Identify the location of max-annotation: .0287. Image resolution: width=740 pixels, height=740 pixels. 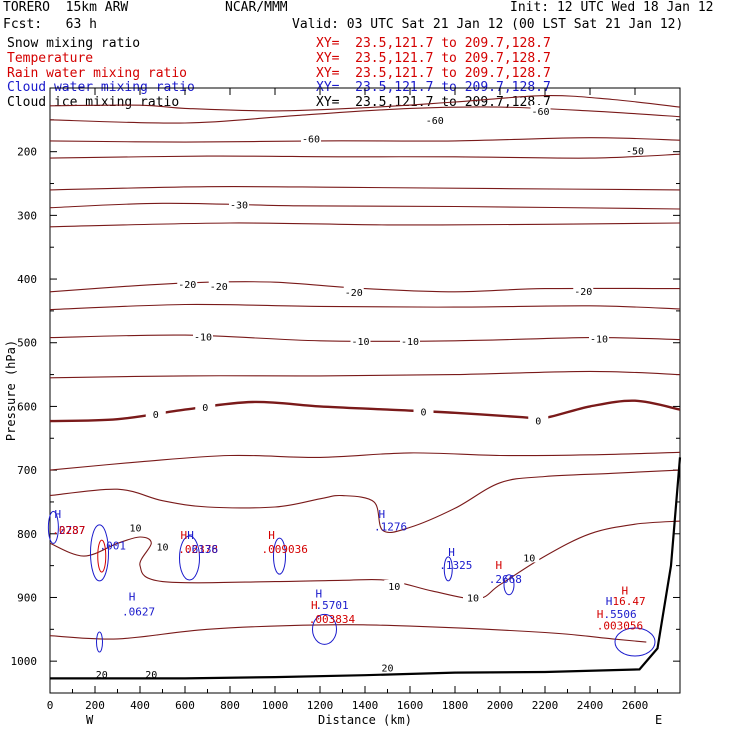
(68, 530).